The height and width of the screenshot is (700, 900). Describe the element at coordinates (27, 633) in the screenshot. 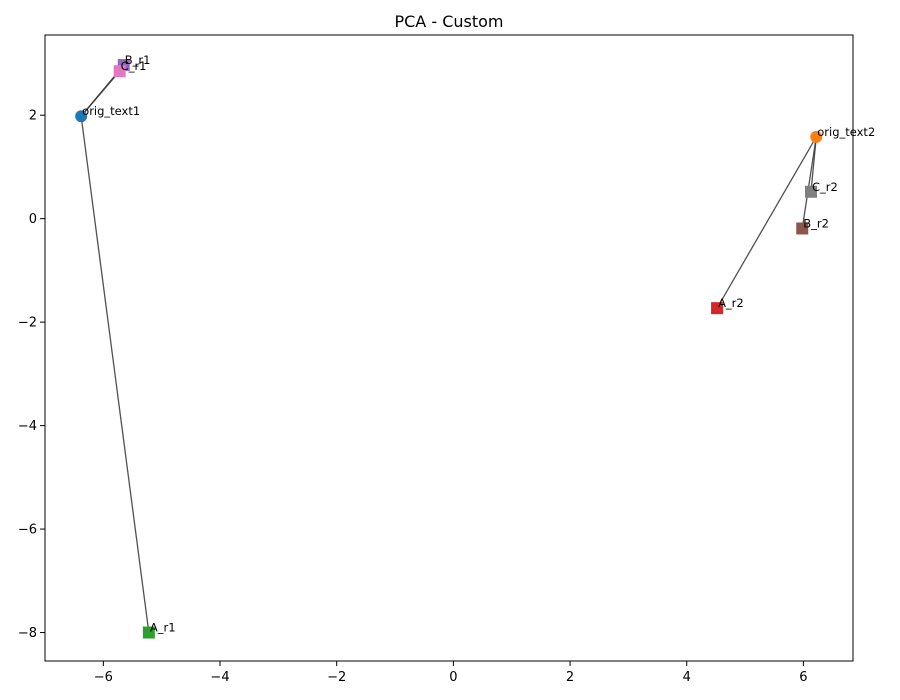

I see `y-tick-label: −8` at that location.